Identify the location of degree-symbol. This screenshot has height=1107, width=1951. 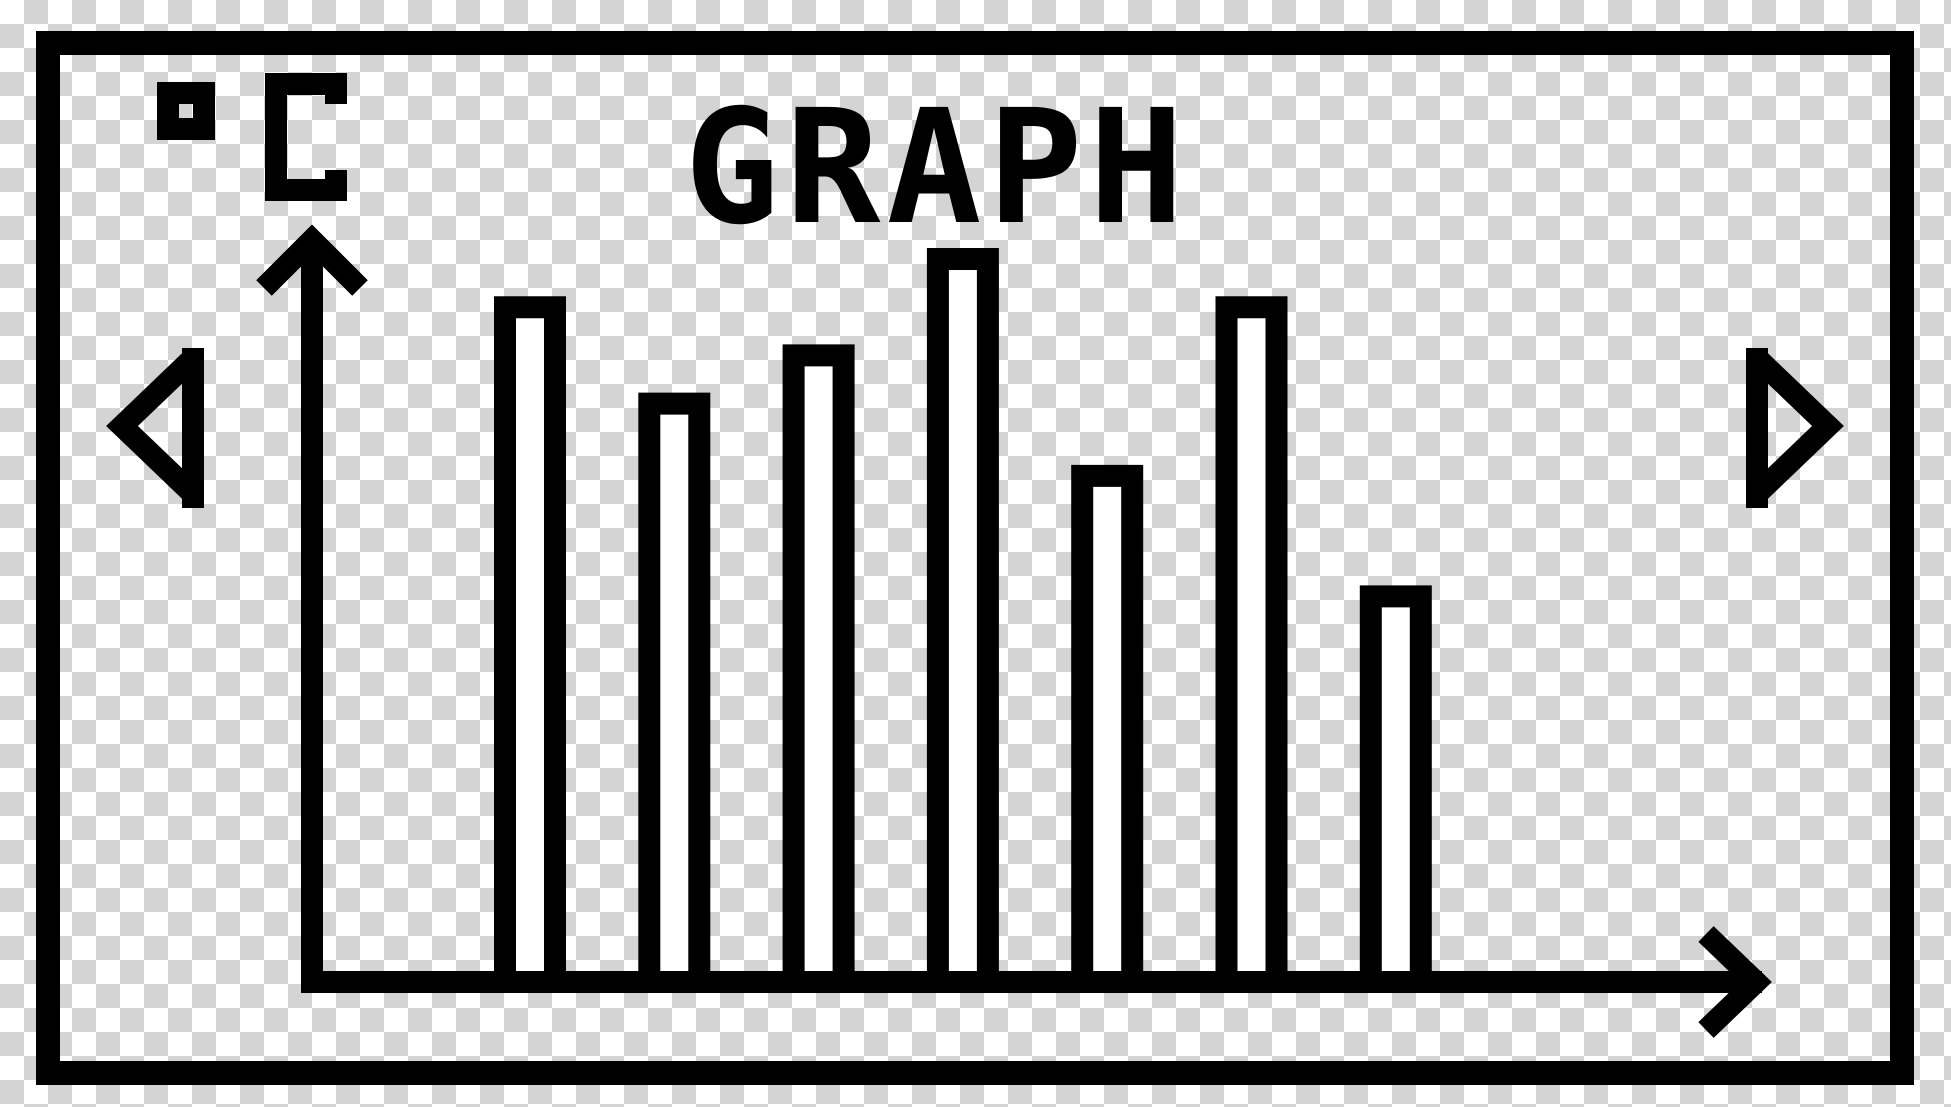
(186, 111).